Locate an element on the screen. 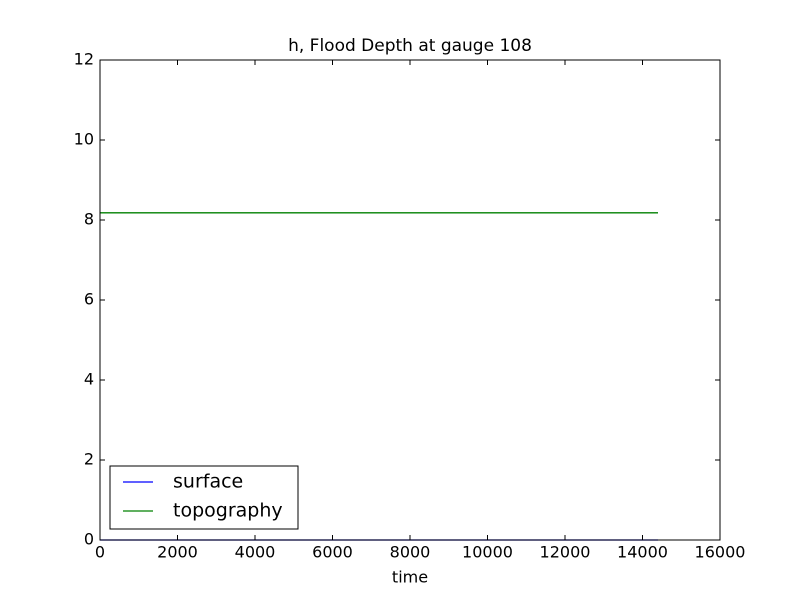  legend-label: topography is located at coordinates (228, 511).